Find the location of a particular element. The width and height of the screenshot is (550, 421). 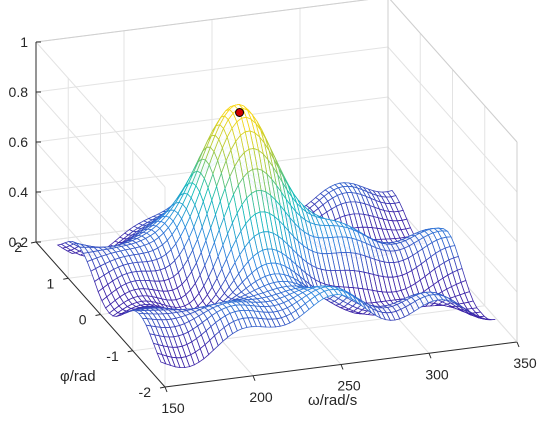

y-tick-label: 0 is located at coordinates (83, 320).